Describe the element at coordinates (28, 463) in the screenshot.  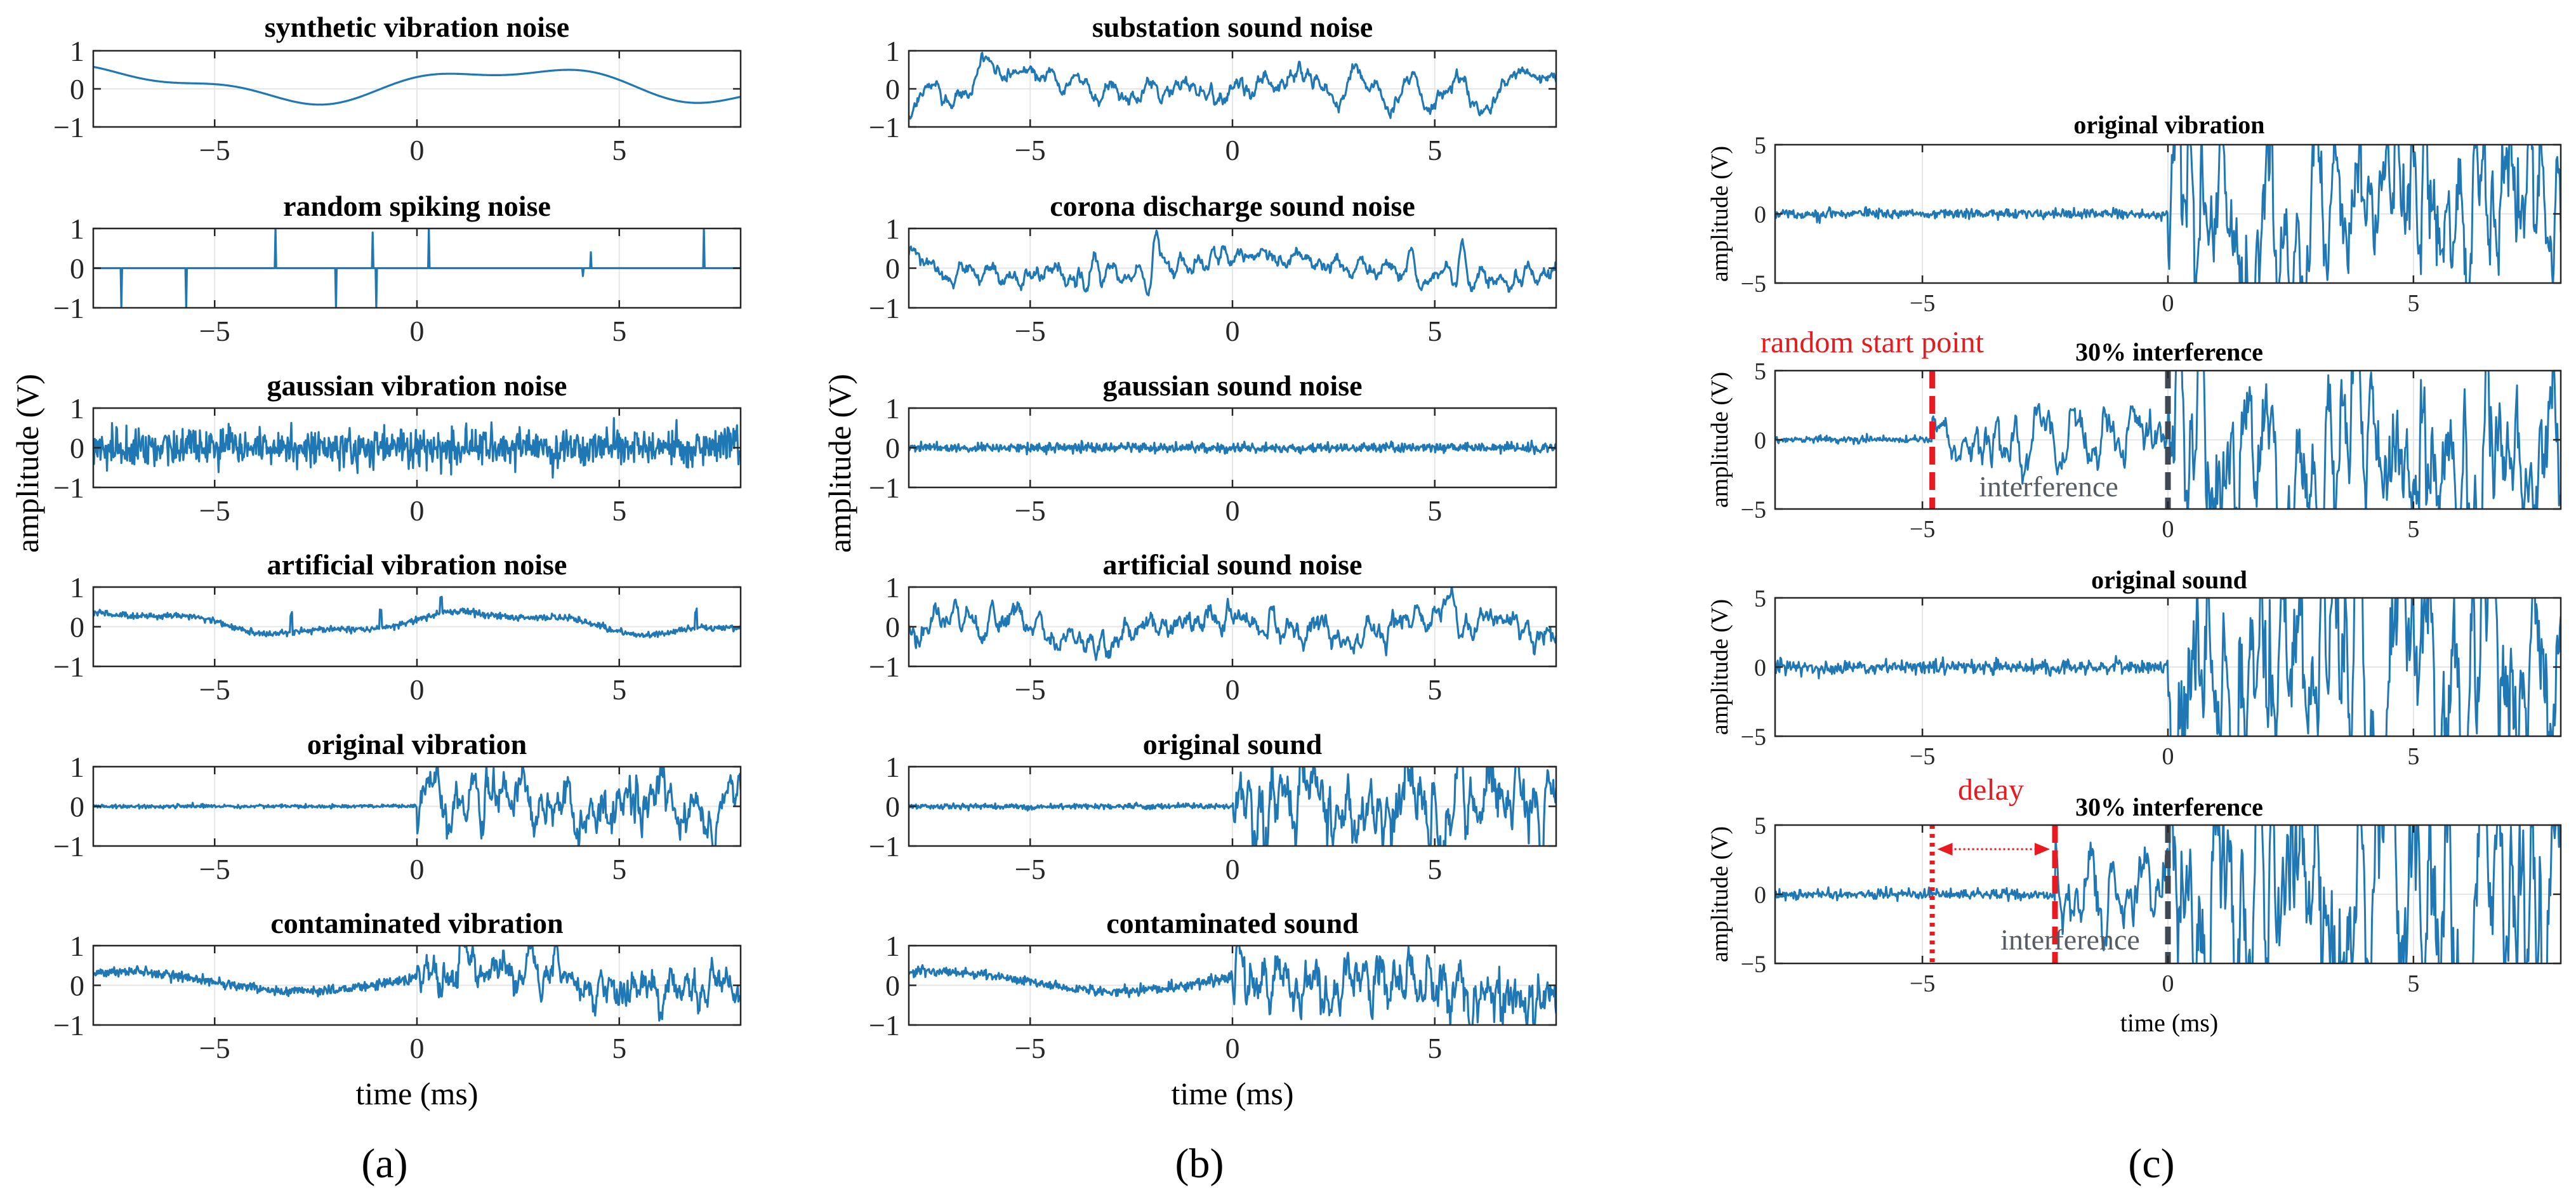
I see `y-axis-label-a: amplitude (V)` at that location.